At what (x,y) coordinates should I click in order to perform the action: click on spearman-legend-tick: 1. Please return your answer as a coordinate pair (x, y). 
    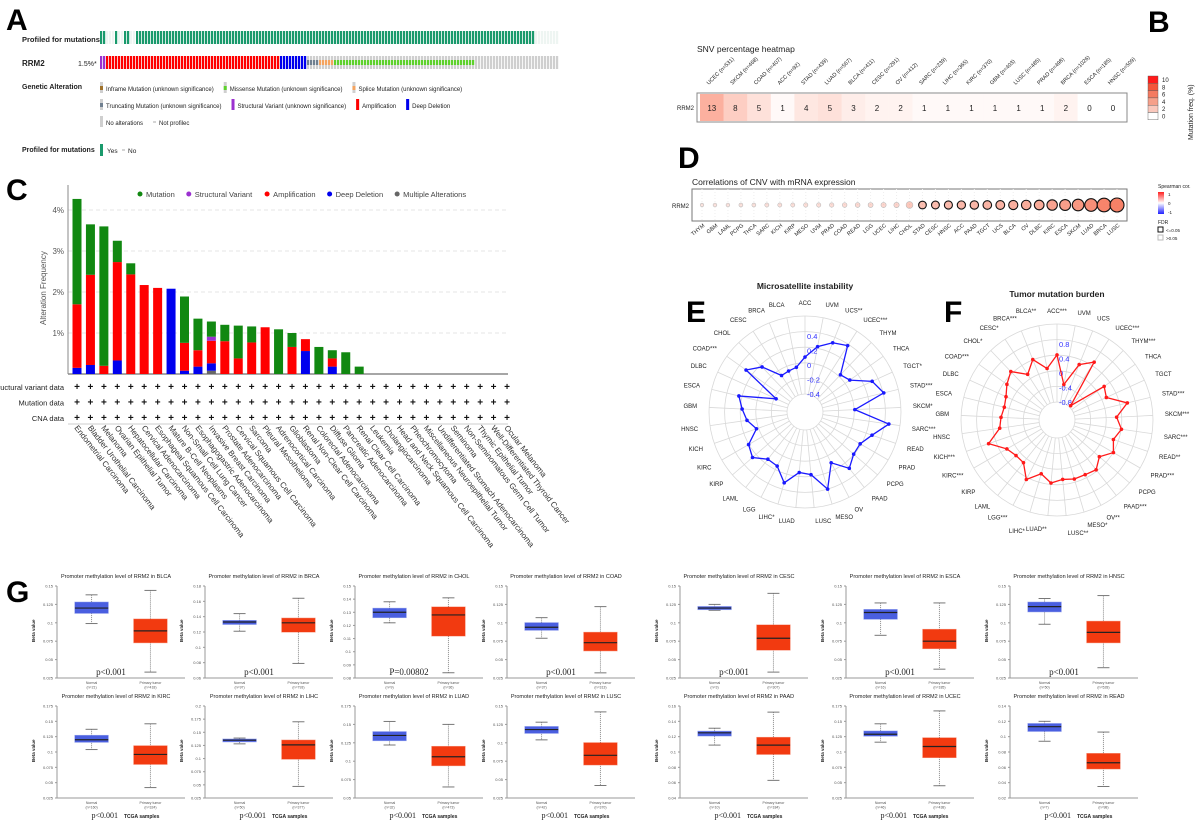
    Looking at the image, I should click on (1169, 194).